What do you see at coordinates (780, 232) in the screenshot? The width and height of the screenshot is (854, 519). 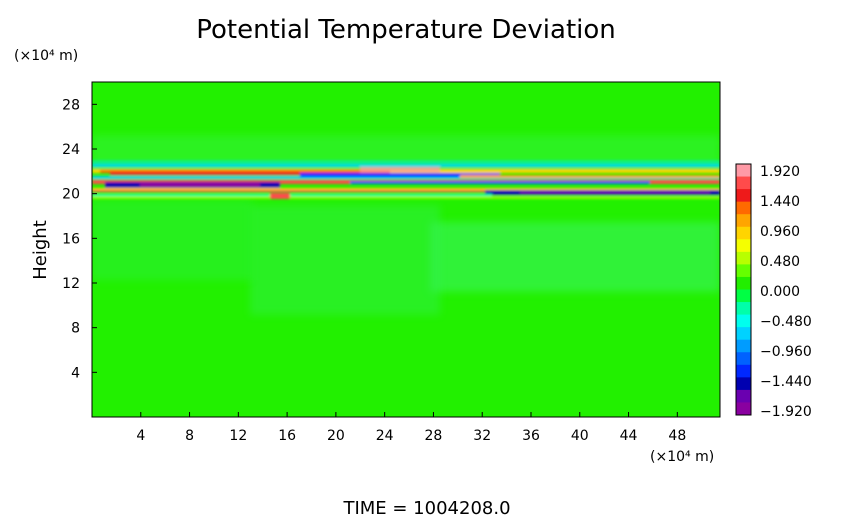 I see `colorbar-label: 0.960` at bounding box center [780, 232].